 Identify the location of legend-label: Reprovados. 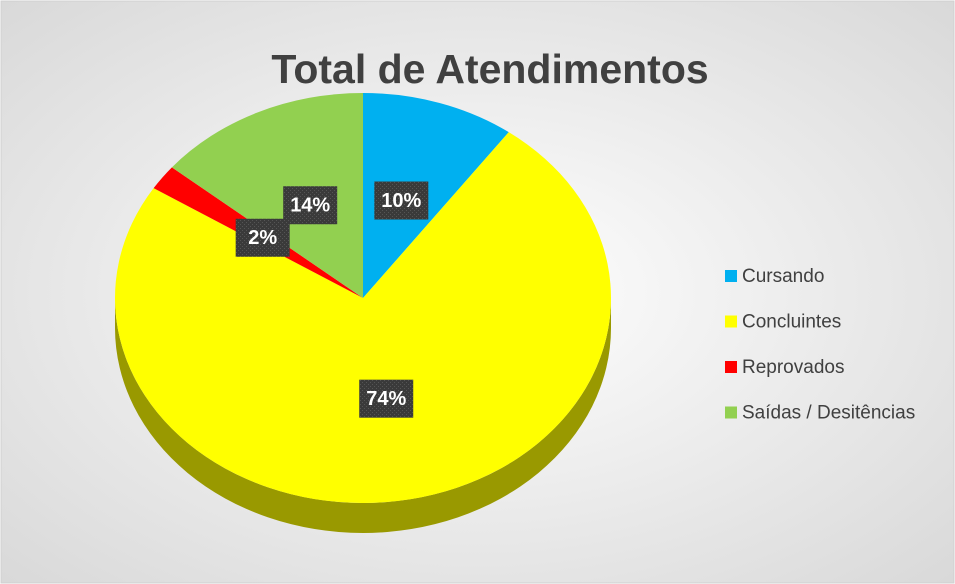
(793, 367).